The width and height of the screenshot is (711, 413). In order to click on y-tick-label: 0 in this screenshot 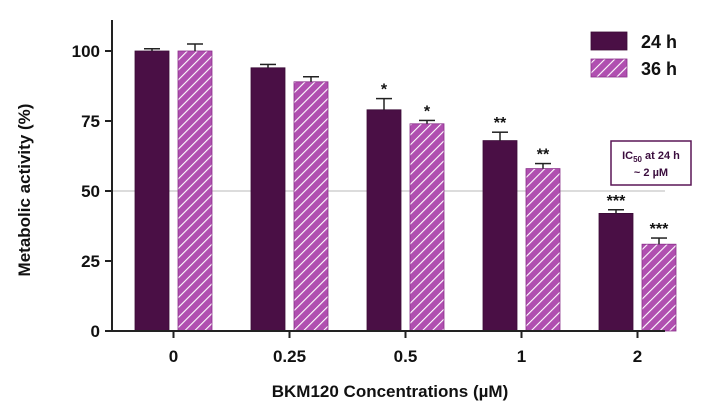, I will do `click(95, 331)`.